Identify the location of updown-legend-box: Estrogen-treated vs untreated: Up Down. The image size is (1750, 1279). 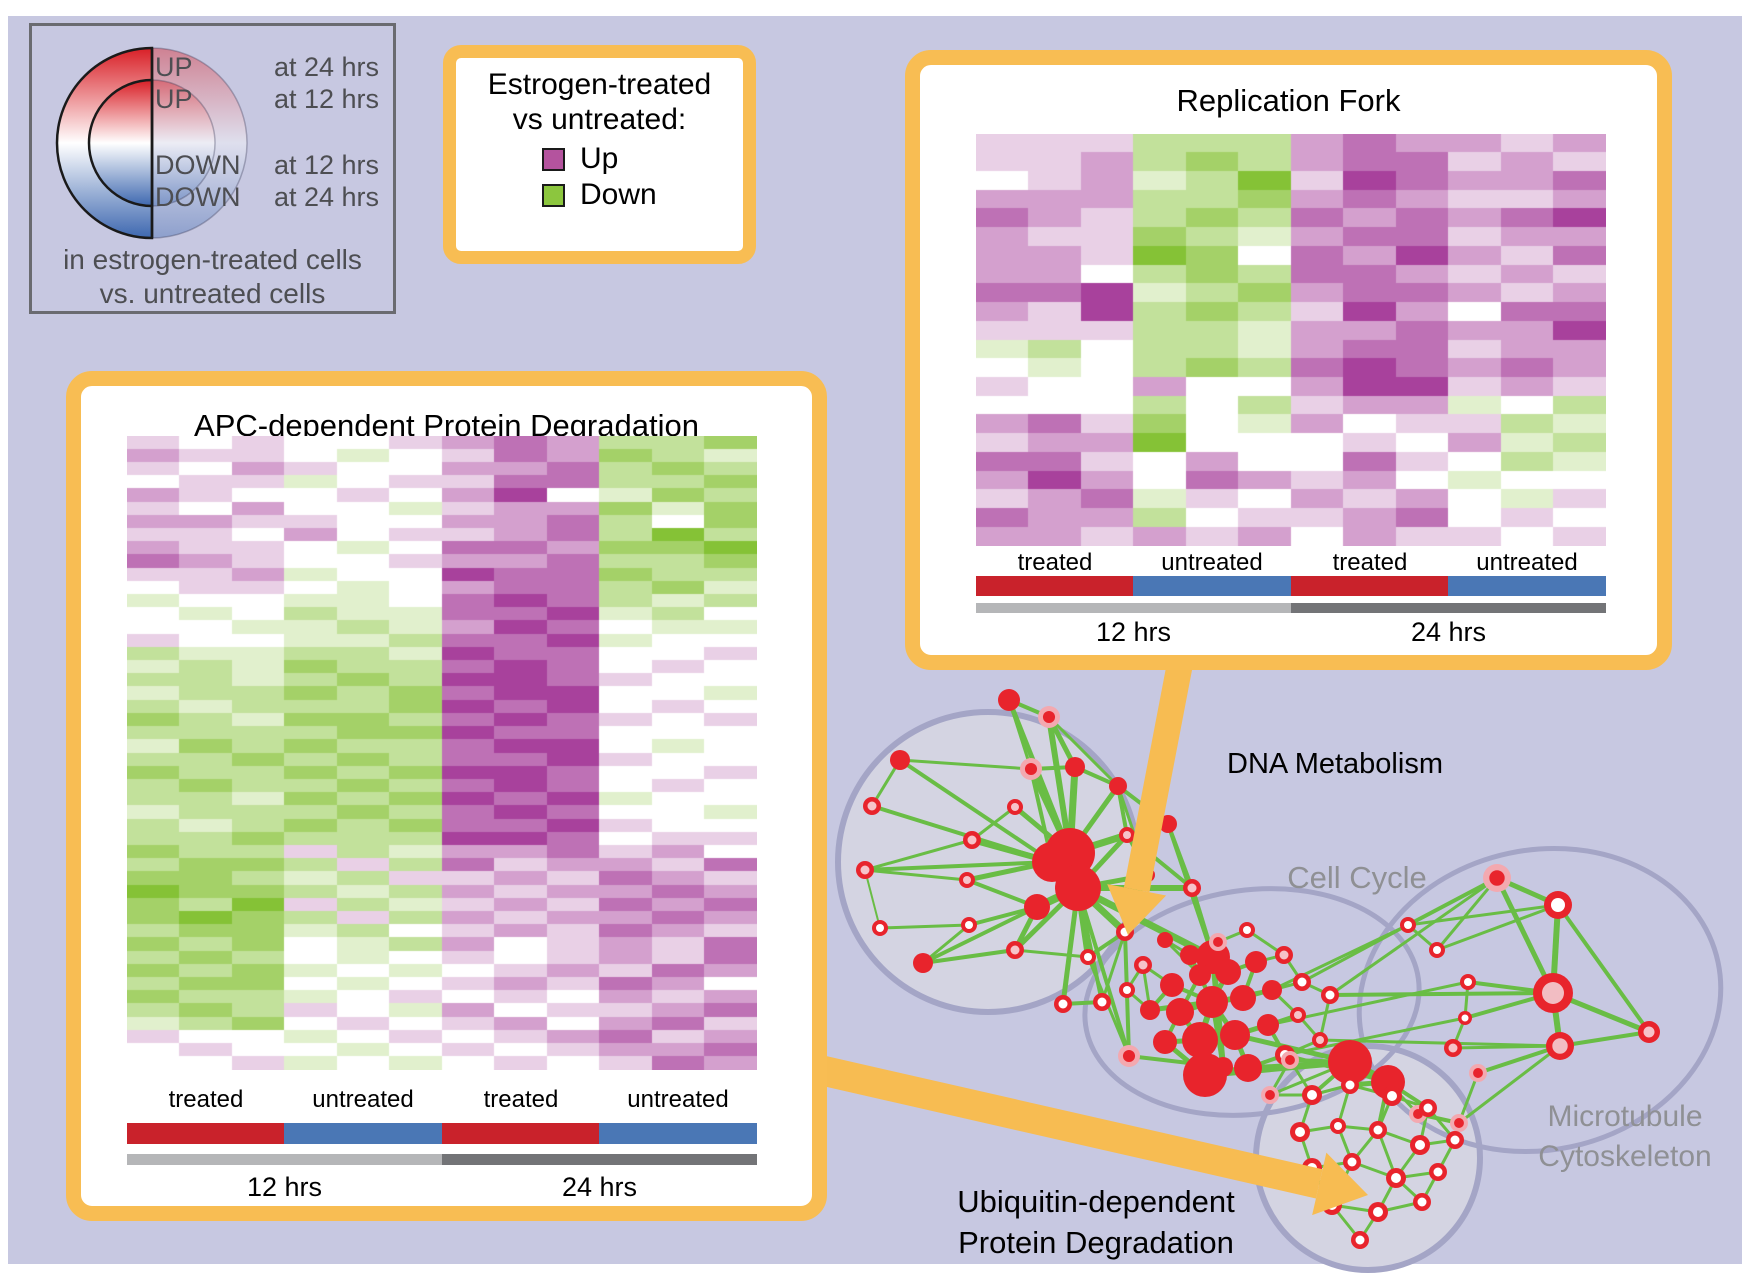
(599, 154).